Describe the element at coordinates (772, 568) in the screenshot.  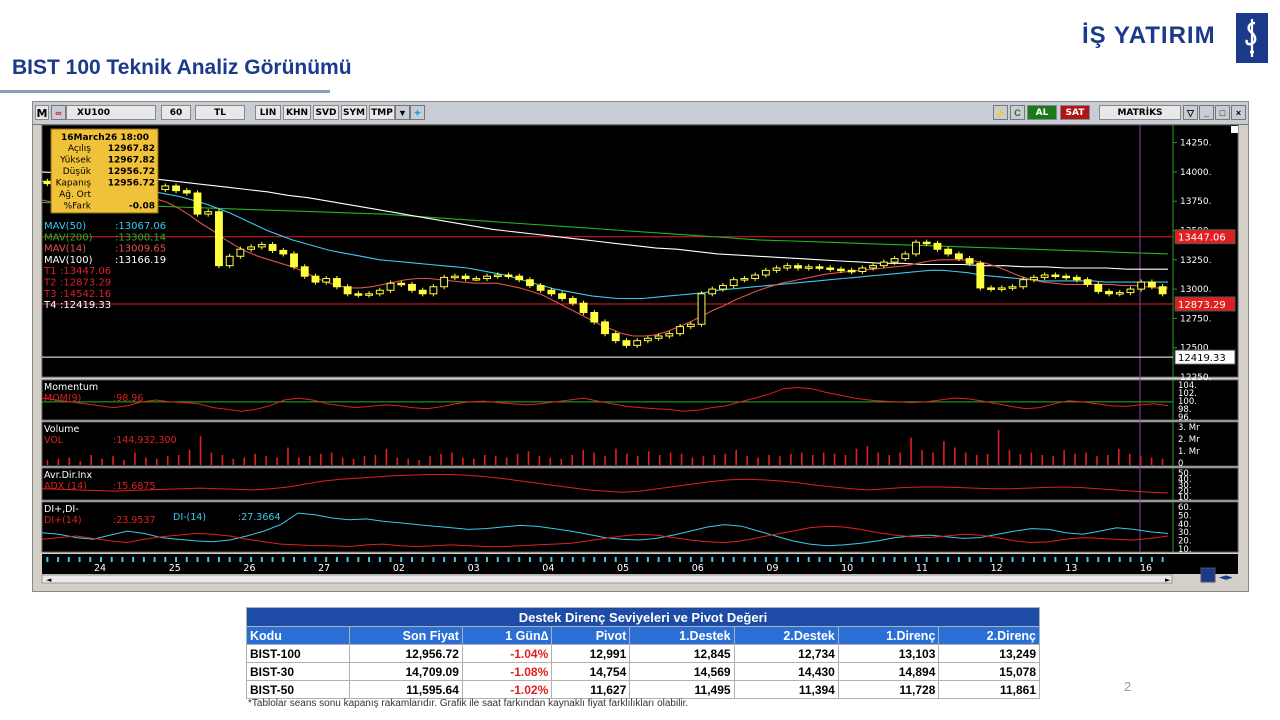
I see `date-axis-label: 09` at that location.